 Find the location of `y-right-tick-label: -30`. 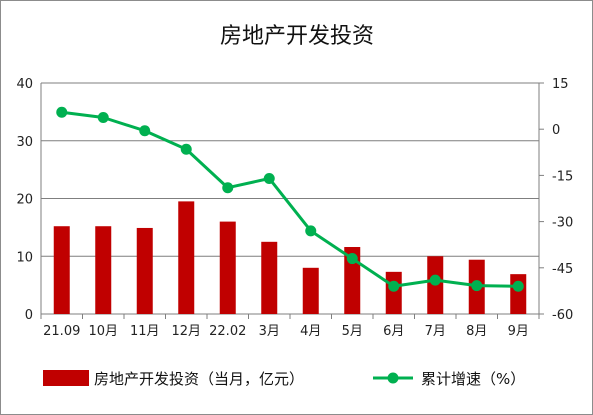

y-right-tick-label: -30 is located at coordinates (562, 223).